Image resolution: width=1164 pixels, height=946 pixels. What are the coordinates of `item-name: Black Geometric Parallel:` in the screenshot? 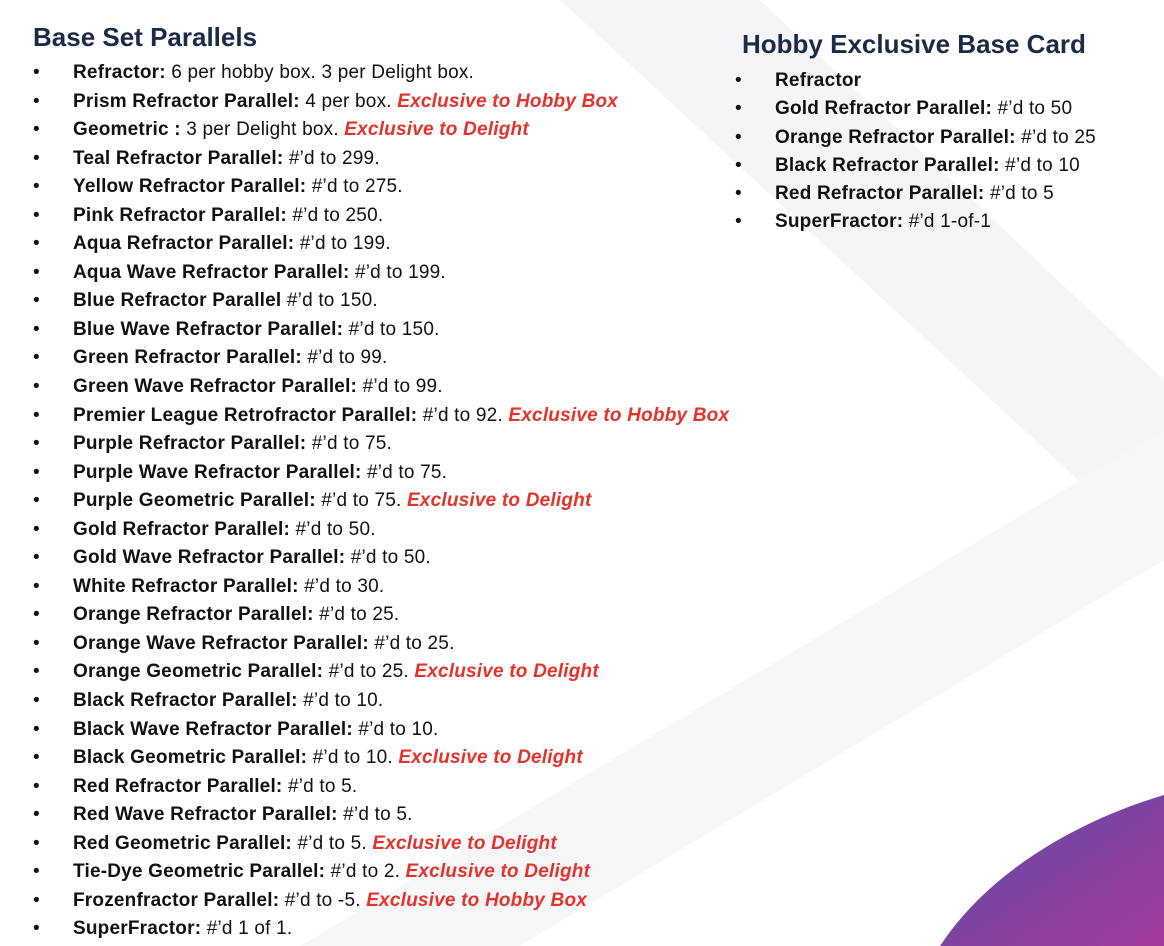 It's located at (190, 758).